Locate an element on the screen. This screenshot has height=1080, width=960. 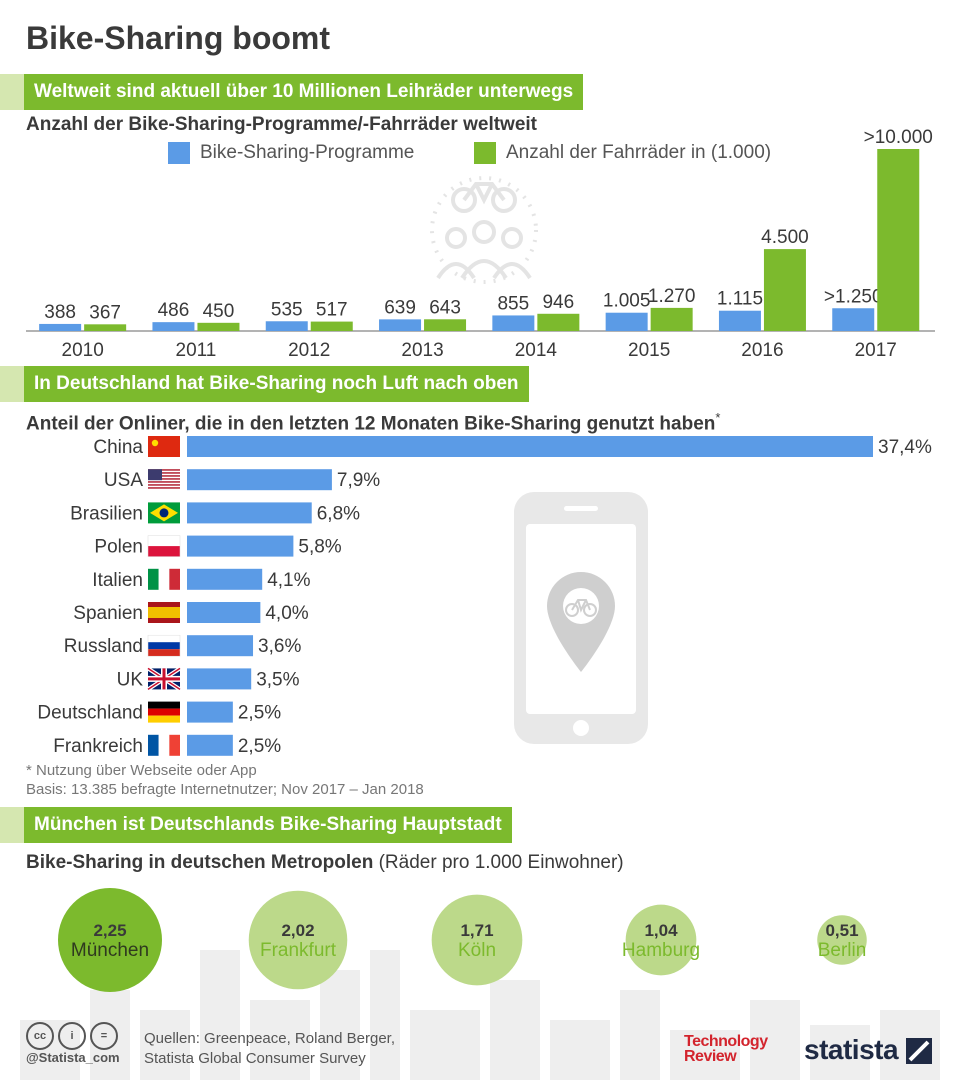
statista-logo: statista is located at coordinates (851, 1049).